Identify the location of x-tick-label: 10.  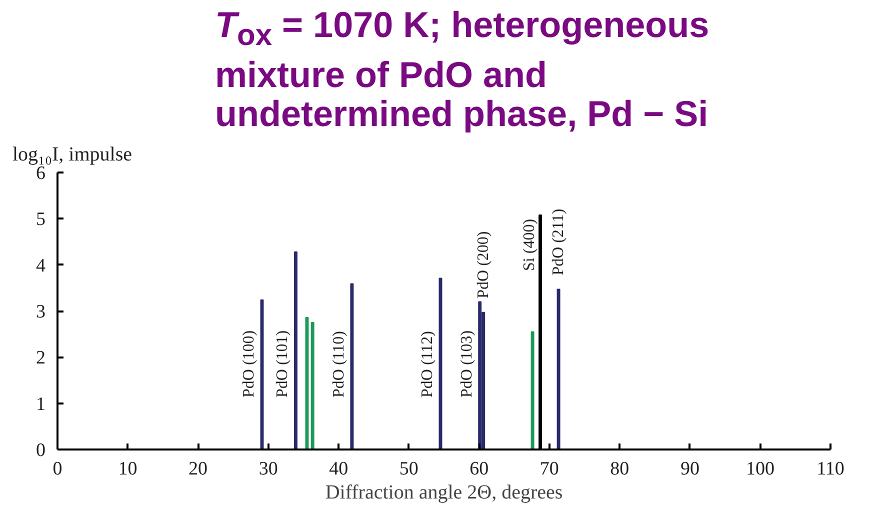
(128, 469).